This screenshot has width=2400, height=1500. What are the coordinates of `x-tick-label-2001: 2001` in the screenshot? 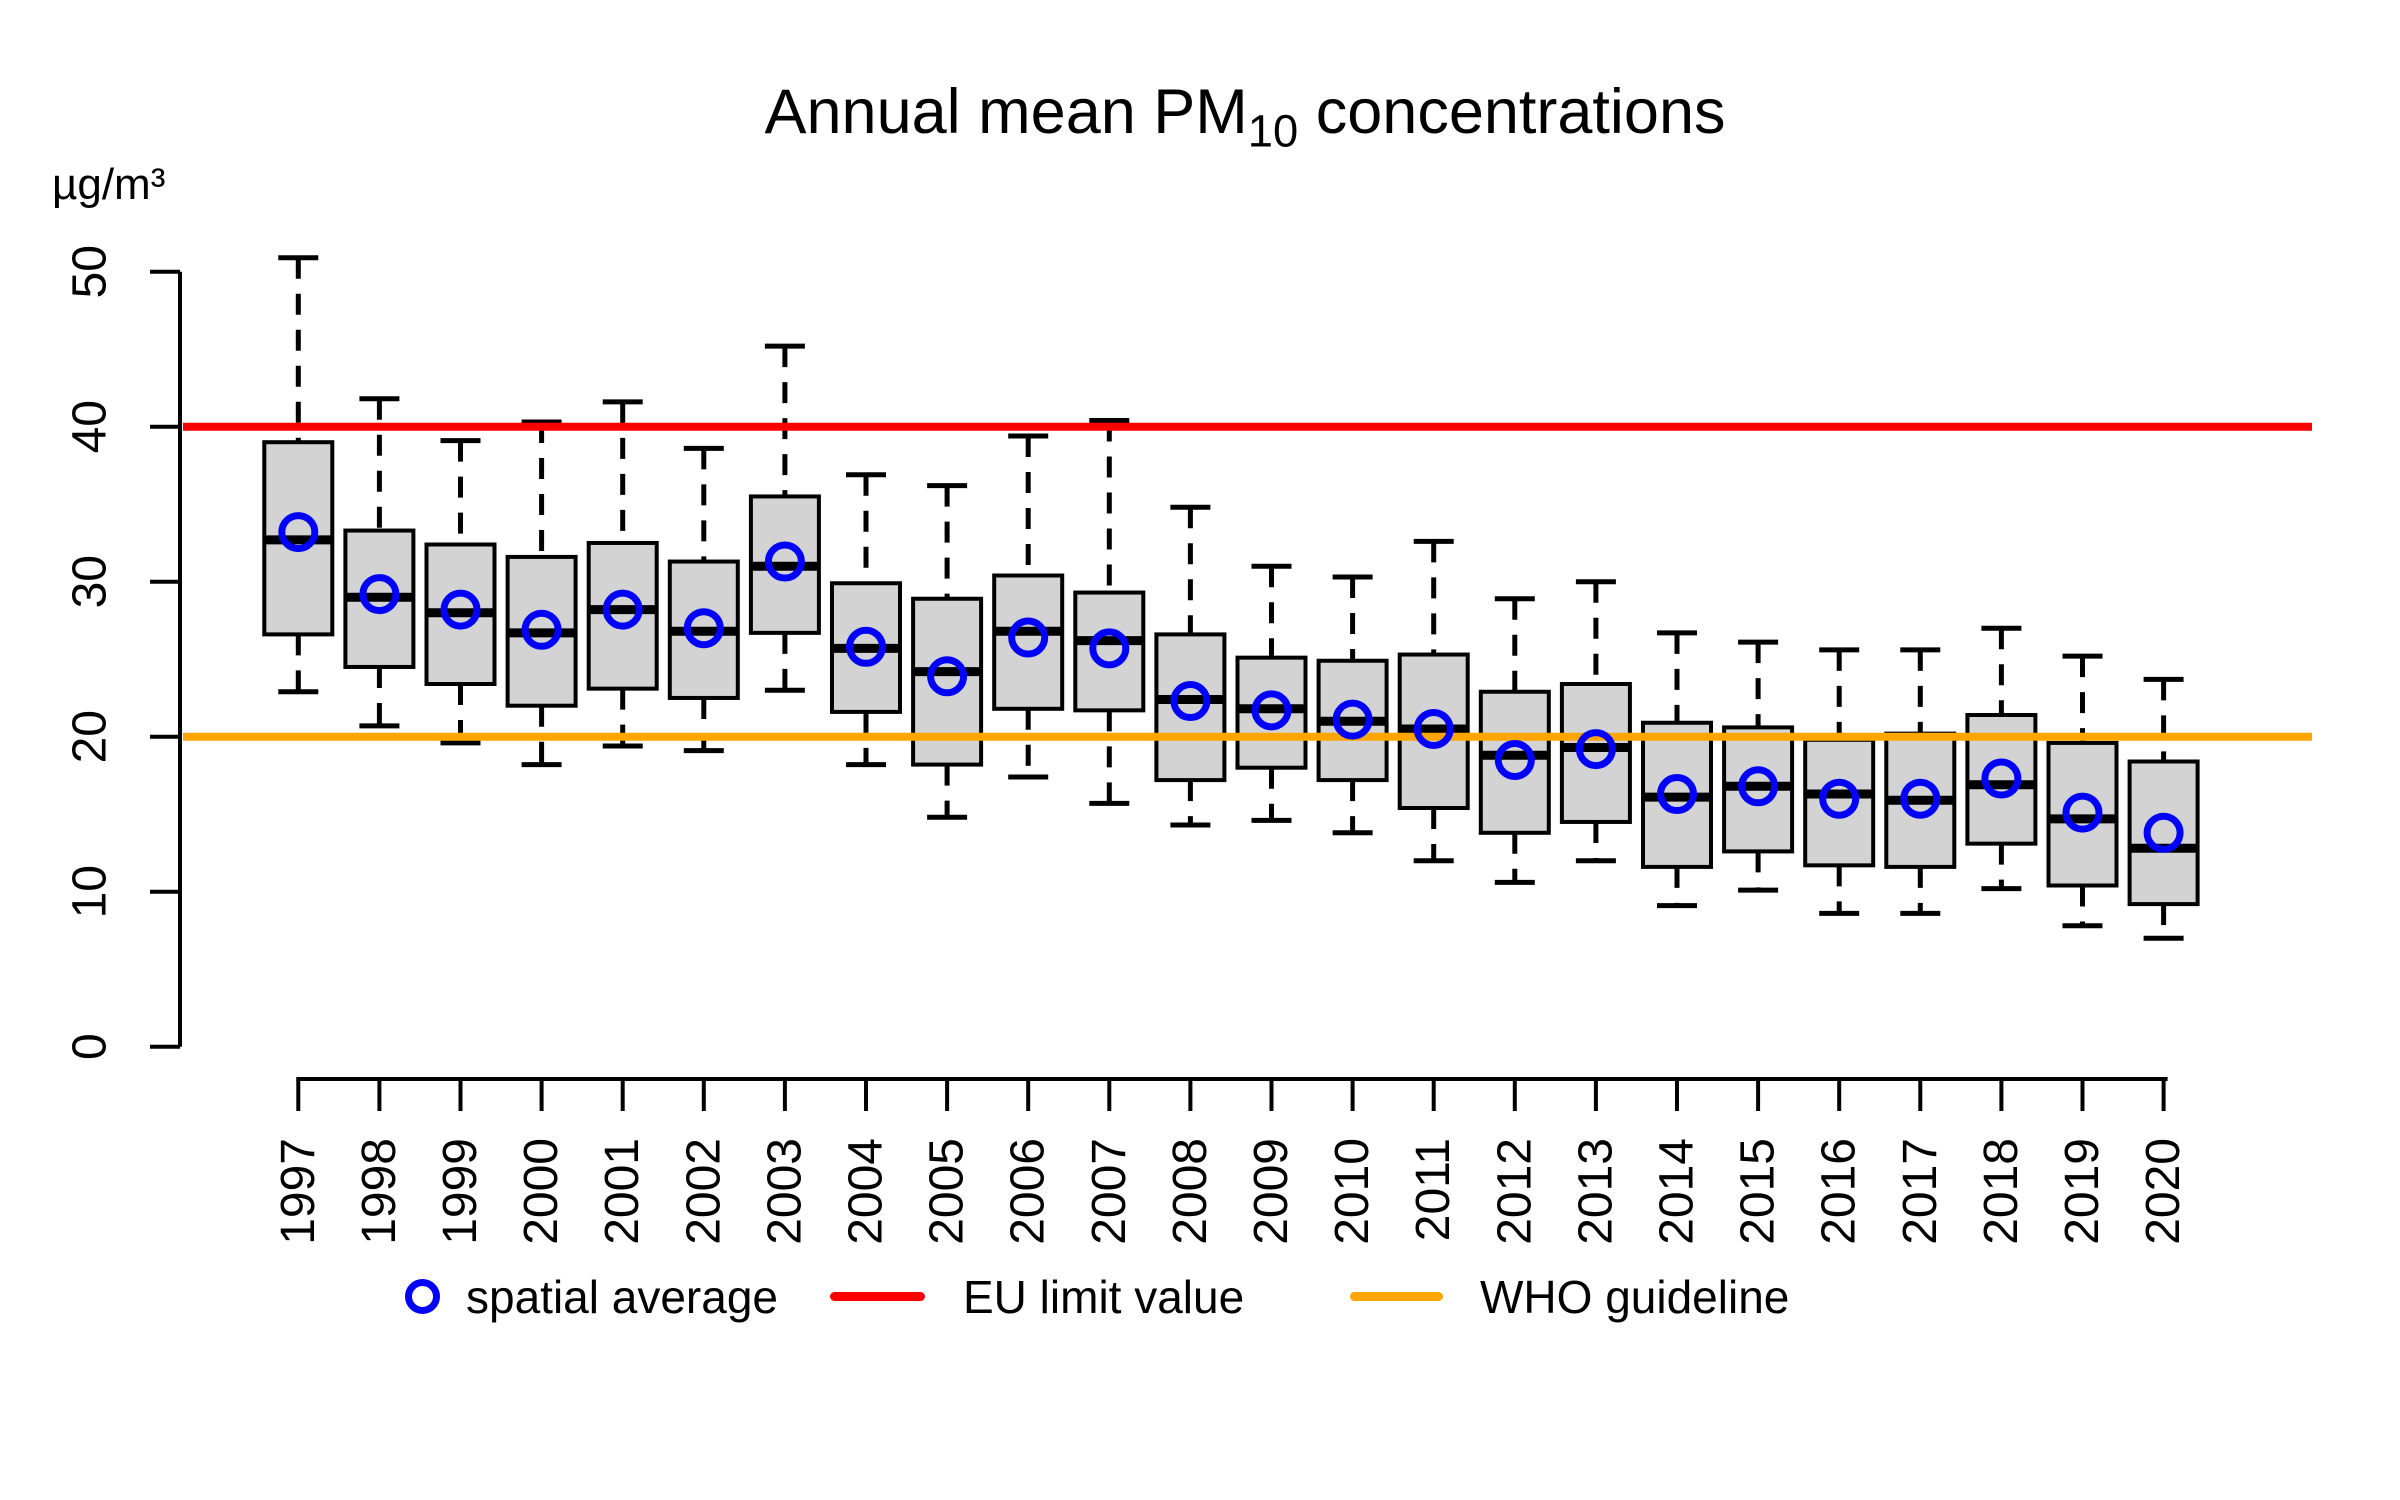 It's located at (622, 1191).